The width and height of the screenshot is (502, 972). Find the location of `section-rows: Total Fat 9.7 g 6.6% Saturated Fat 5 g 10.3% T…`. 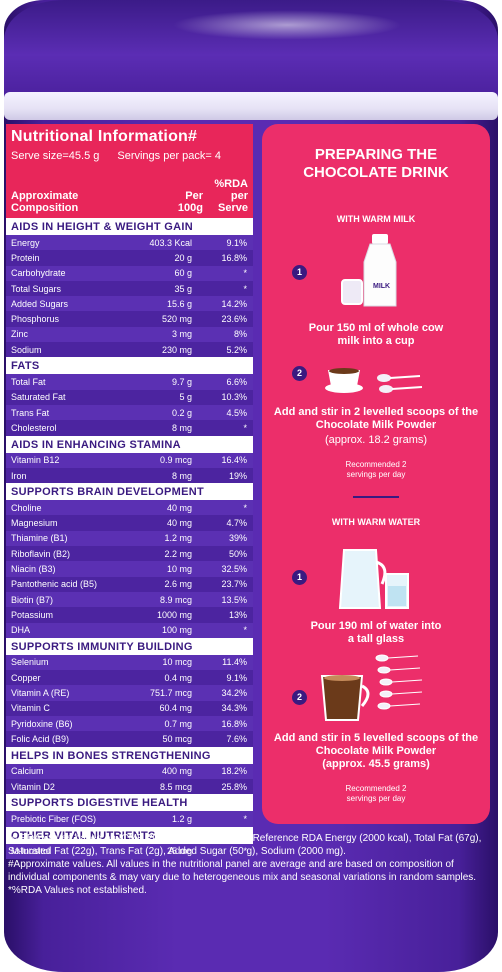

section-rows: Total Fat 9.7 g 6.6% Saturated Fat 5 g 10.3% T… is located at coordinates (129, 405).